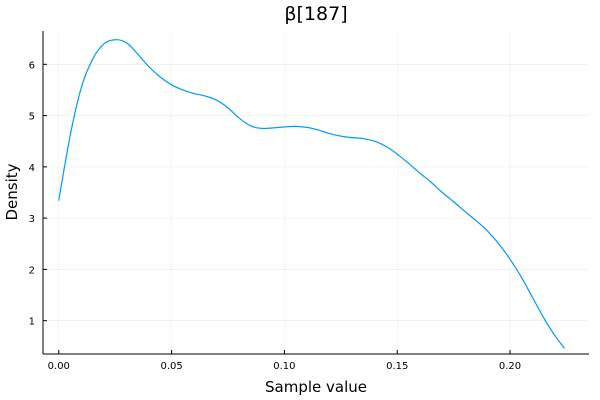 The height and width of the screenshot is (400, 600). Describe the element at coordinates (397, 366) in the screenshot. I see `x-tick-label: 0.15` at that location.